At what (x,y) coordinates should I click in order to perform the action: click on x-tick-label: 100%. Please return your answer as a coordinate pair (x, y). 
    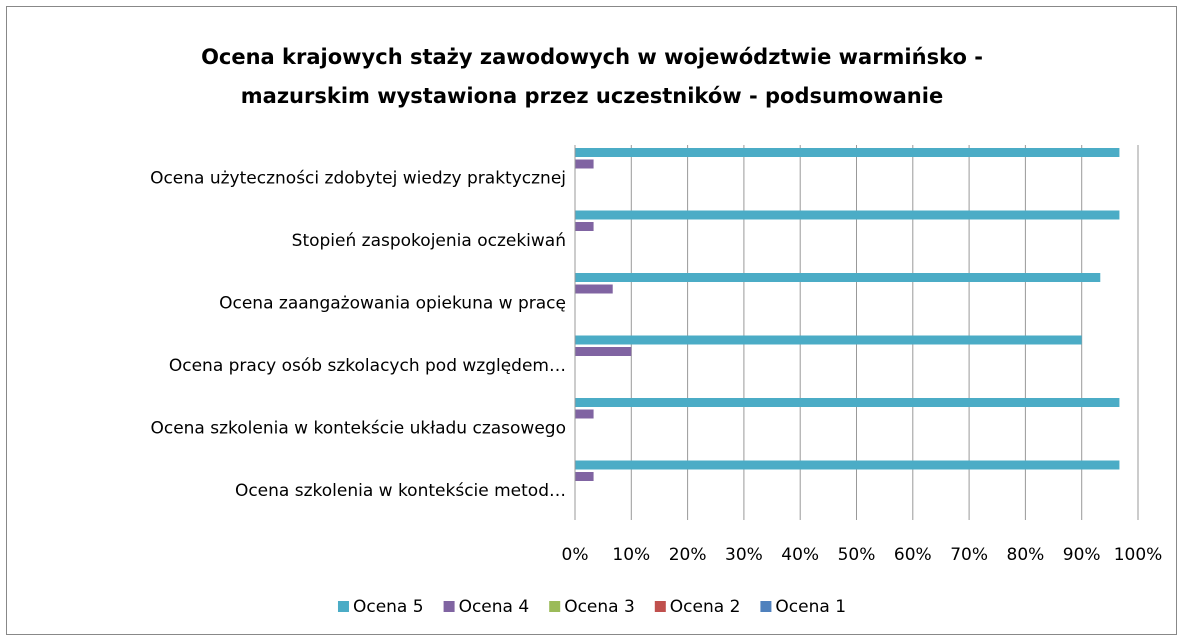
    Looking at the image, I should click on (1138, 555).